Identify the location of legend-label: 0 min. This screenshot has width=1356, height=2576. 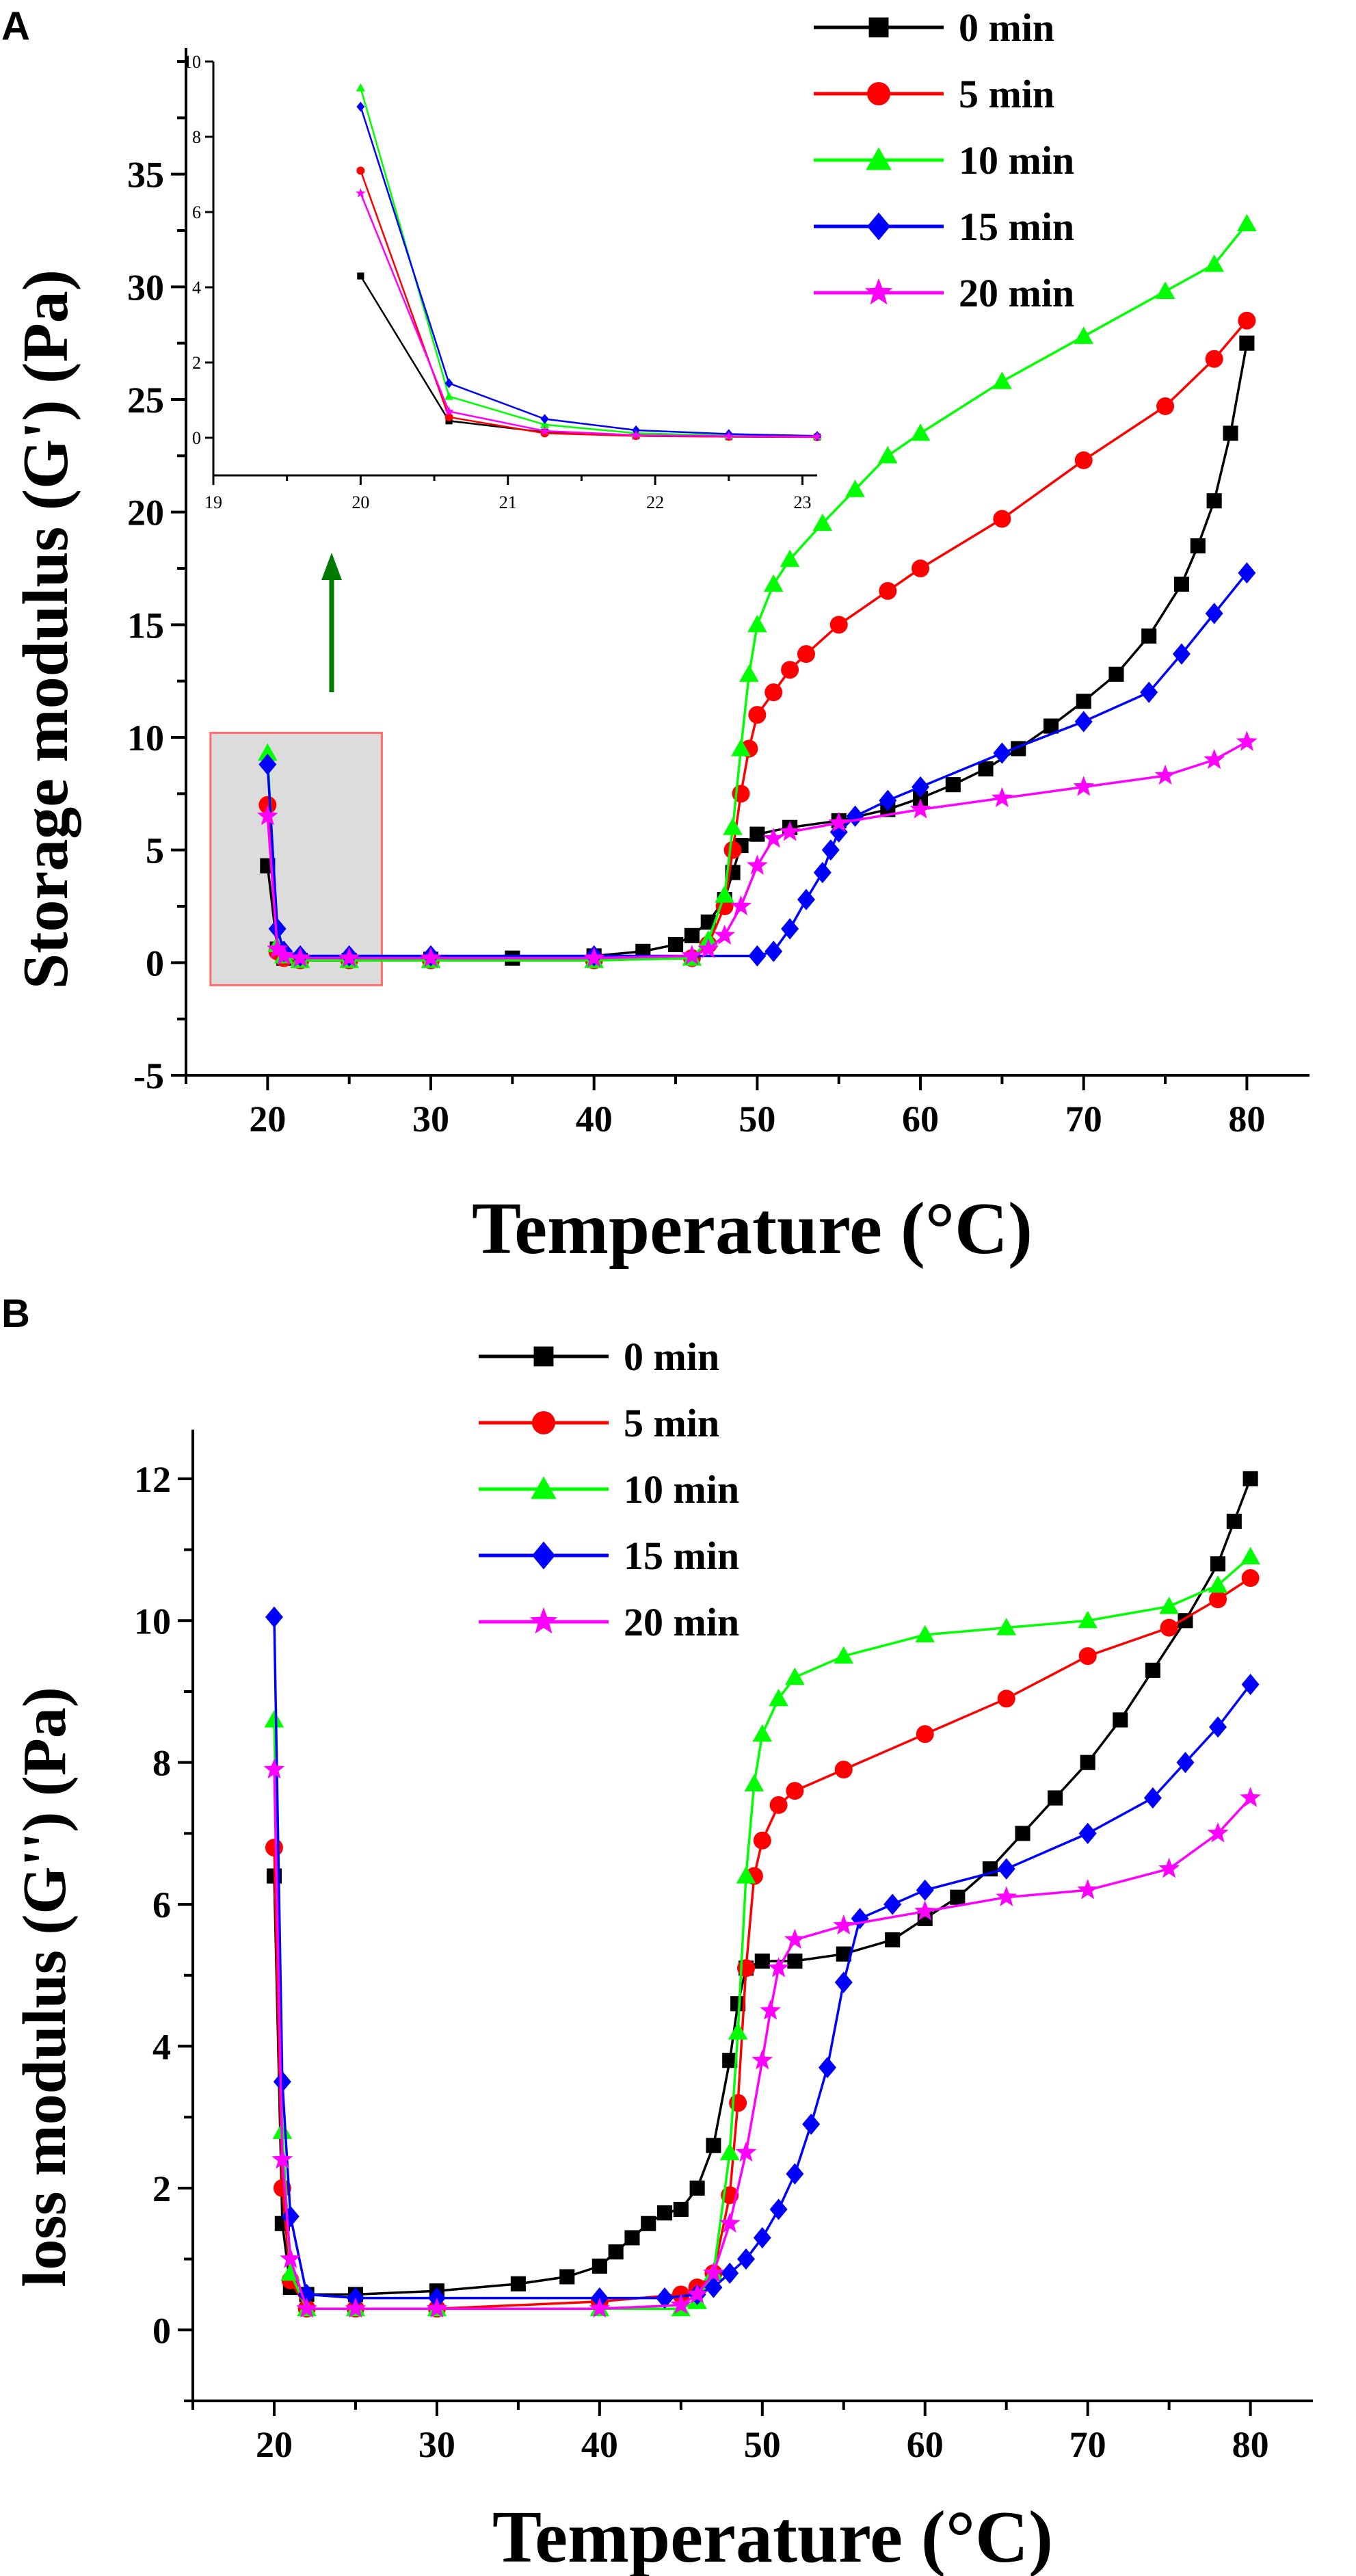
(1007, 27).